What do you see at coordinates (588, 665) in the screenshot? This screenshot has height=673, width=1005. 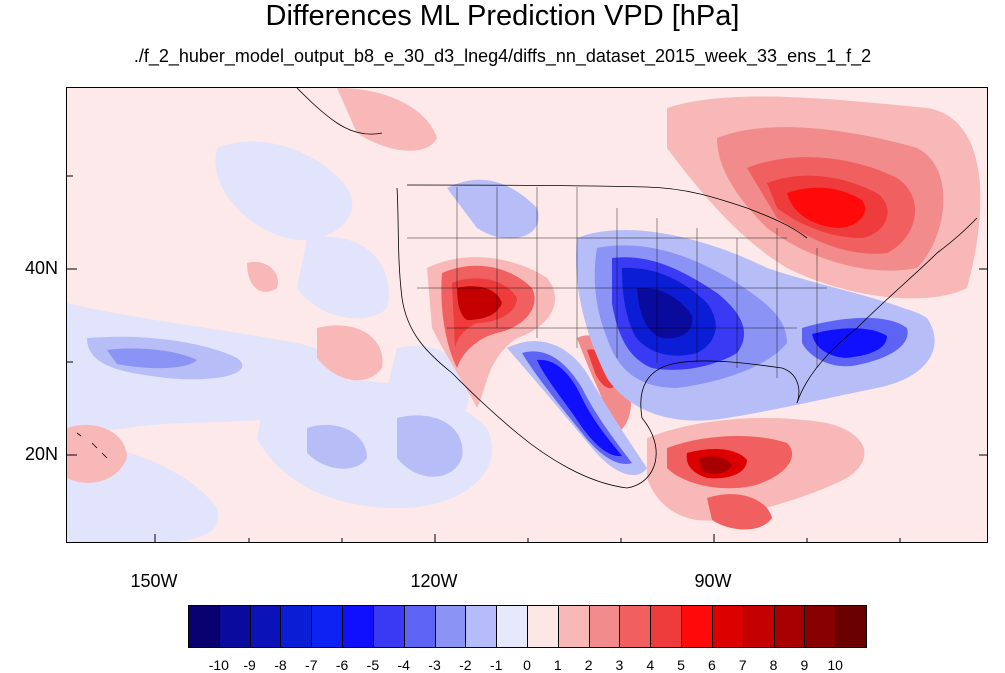 I see `colorbar-tick-label: 2` at bounding box center [588, 665].